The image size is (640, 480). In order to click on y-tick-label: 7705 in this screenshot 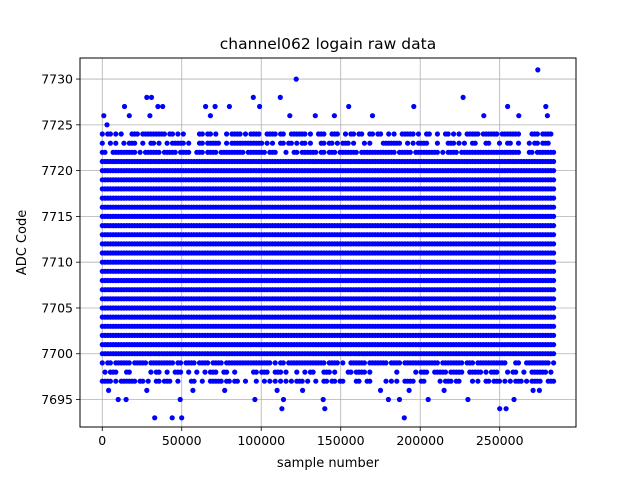, I will do `click(57, 307)`.